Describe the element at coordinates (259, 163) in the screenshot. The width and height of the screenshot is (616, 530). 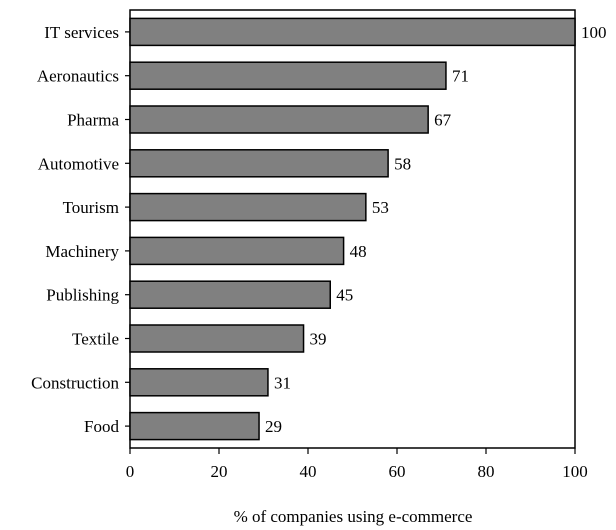
I see `bar-automotive` at that location.